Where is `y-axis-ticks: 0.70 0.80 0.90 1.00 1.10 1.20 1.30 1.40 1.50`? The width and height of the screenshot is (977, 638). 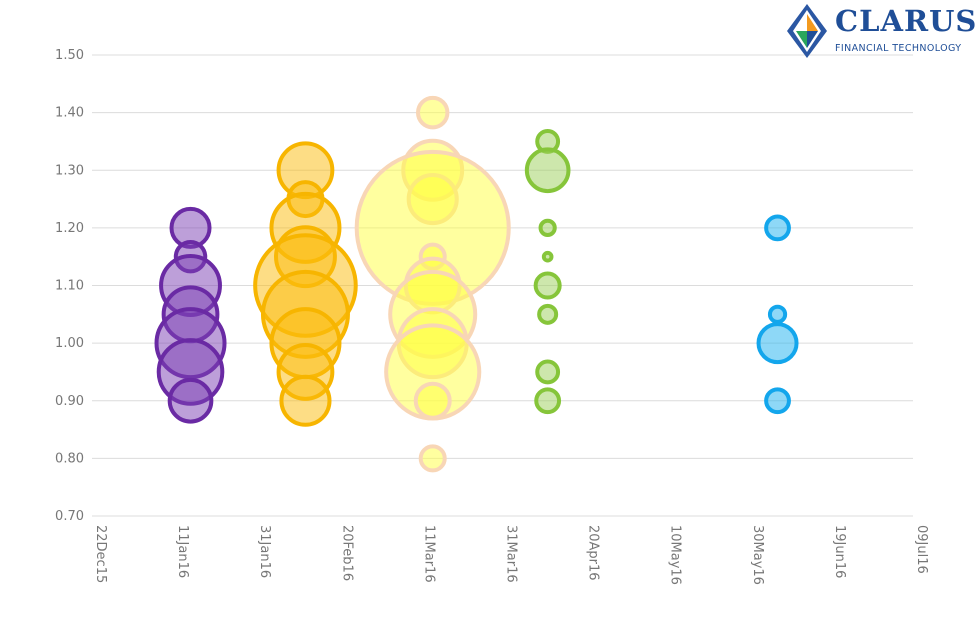 y-axis-ticks: 0.70 0.80 0.90 1.00 1.10 1.20 1.30 1.40 1.50 is located at coordinates (69, 286).